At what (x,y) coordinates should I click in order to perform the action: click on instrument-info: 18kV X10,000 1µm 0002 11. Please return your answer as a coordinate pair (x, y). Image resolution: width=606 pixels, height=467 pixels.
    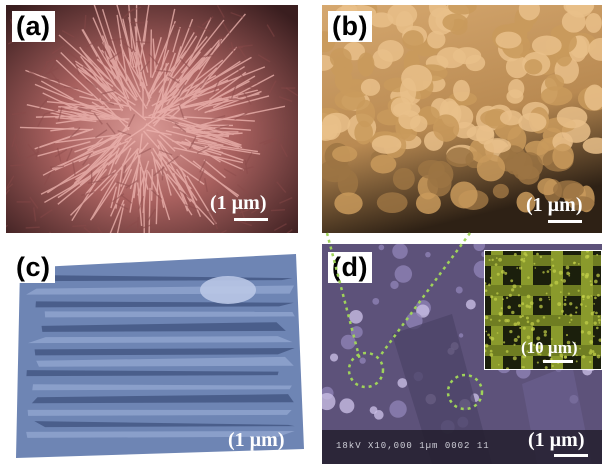
    Looking at the image, I should click on (413, 446).